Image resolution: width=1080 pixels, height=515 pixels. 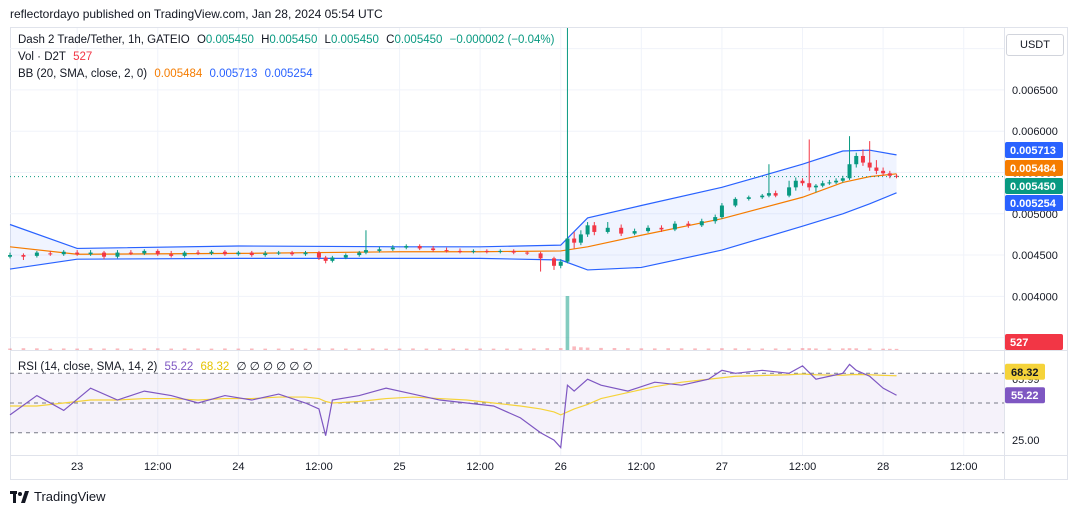 What do you see at coordinates (418, 40) in the screenshot?
I see `close-value: 0.005450` at bounding box center [418, 40].